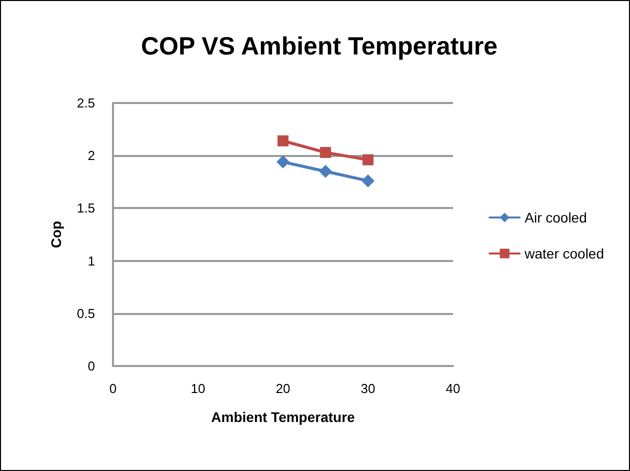 The image size is (630, 471). I want to click on y-tick-label: 0, so click(91, 366).